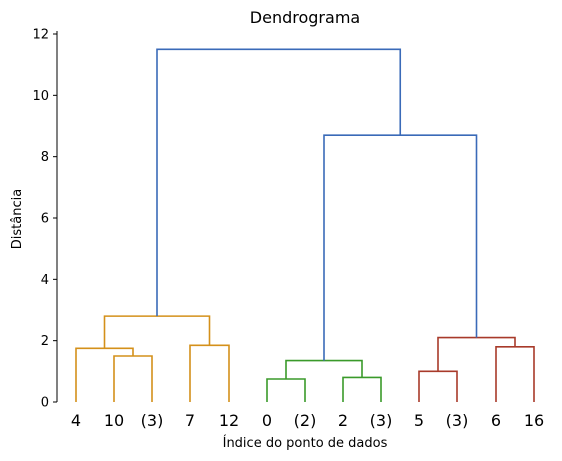 The height and width of the screenshot is (461, 562). What do you see at coordinates (45, 403) in the screenshot?
I see `y-tick-label: 0` at bounding box center [45, 403].